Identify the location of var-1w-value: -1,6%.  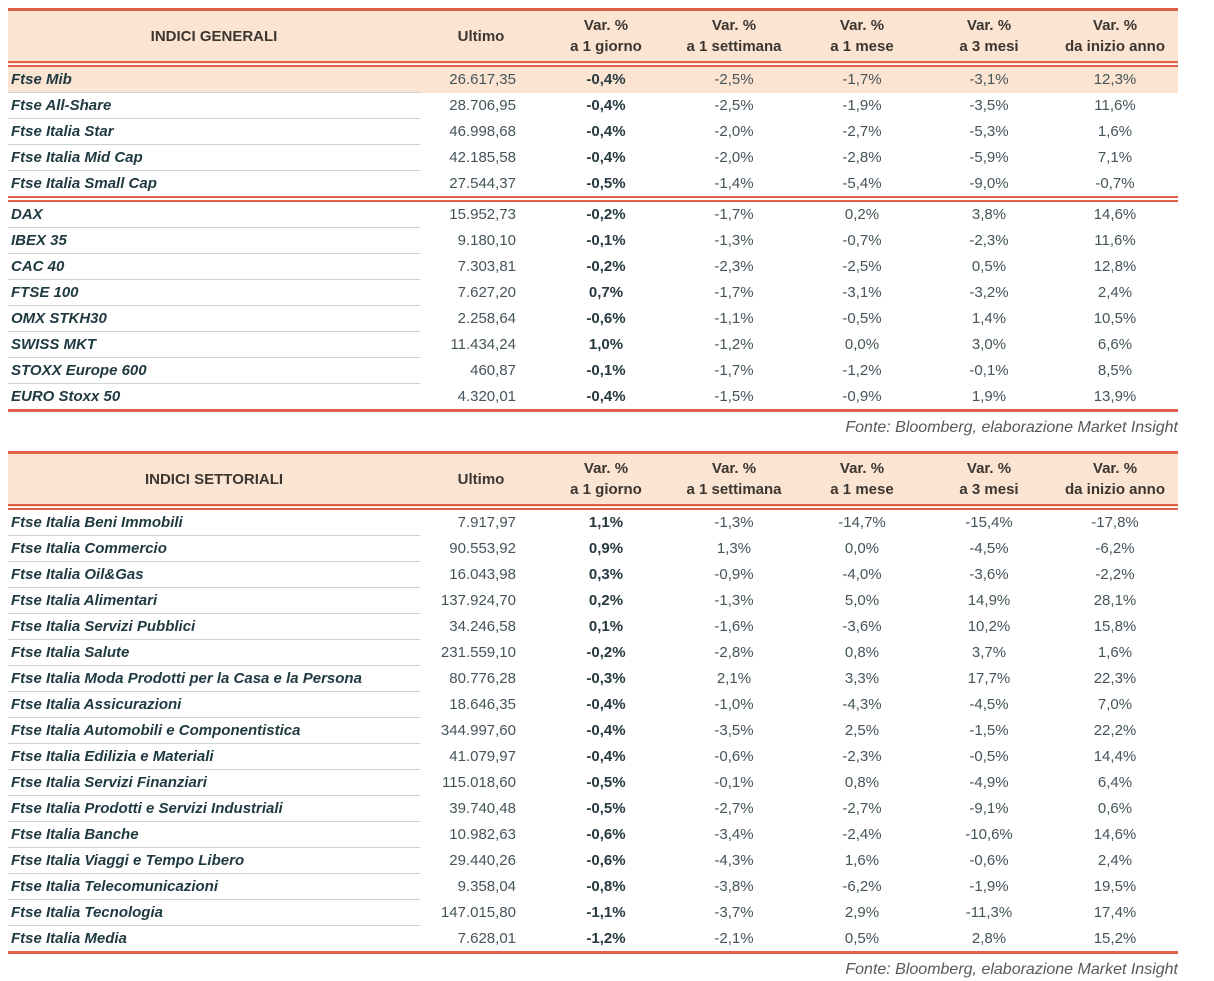
(734, 626).